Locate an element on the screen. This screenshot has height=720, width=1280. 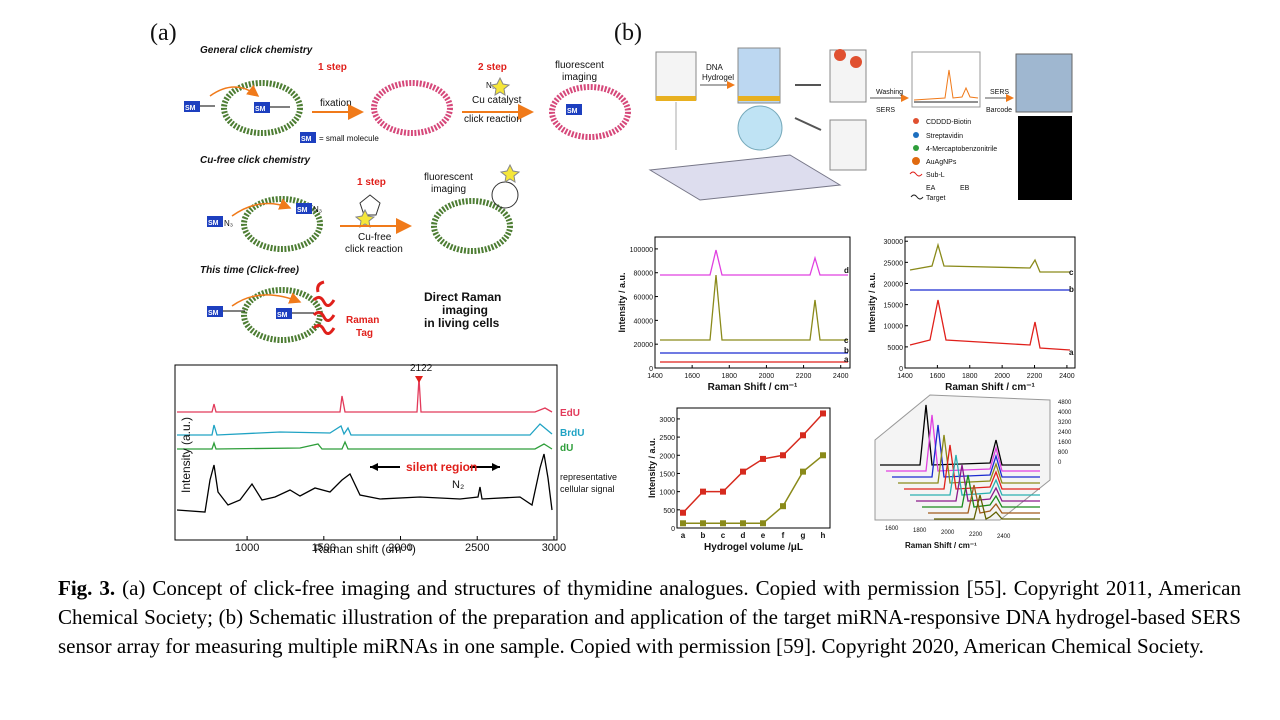
label: click reaction is located at coordinates (493, 119).